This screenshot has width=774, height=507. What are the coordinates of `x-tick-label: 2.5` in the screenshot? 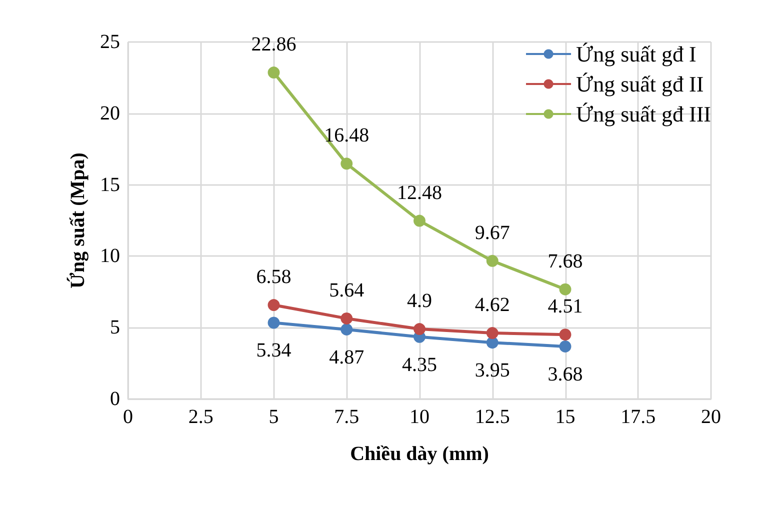 It's located at (201, 417).